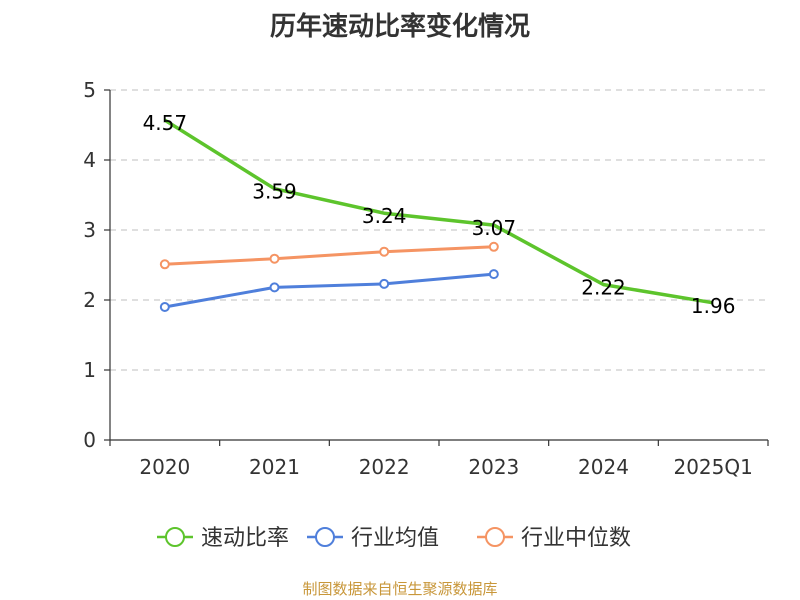  Describe the element at coordinates (164, 467) in the screenshot. I see `x-tick-label: 2020` at that location.